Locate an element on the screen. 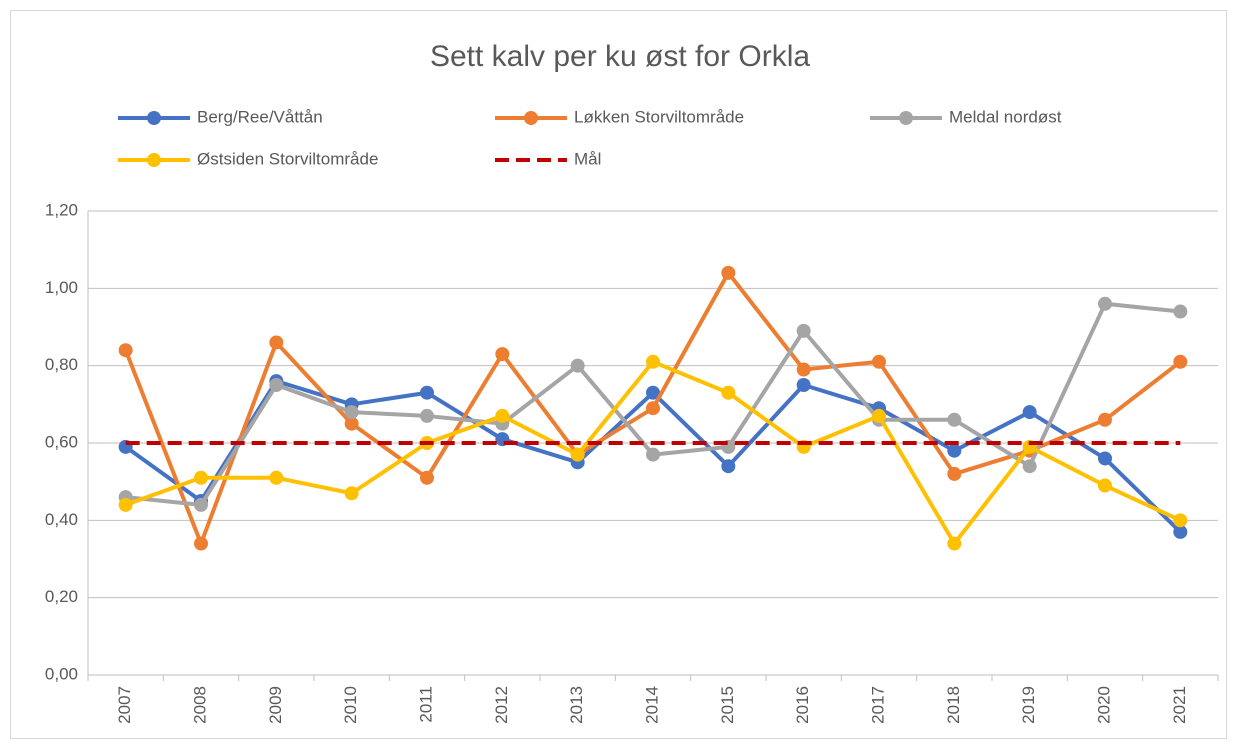 This screenshot has height=749, width=1237. y-tick-label: 0,00 is located at coordinates (61, 673).